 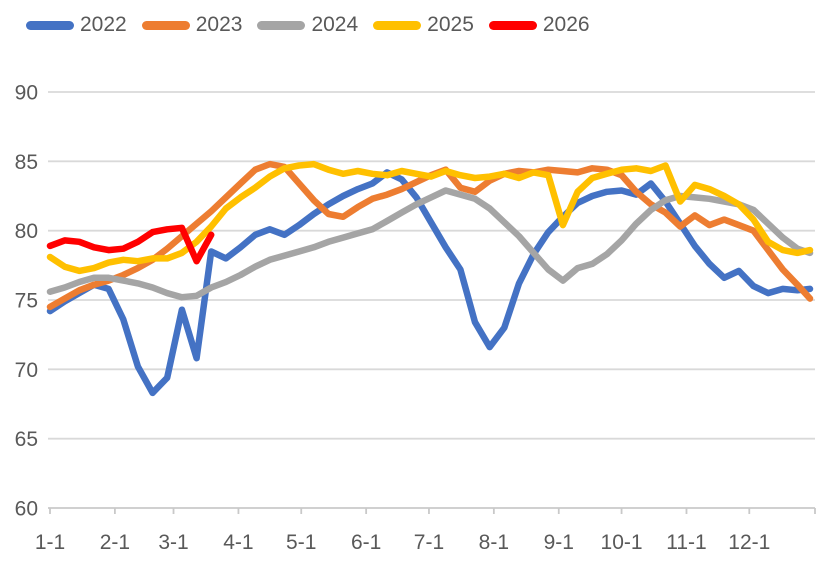 What do you see at coordinates (281, 25) in the screenshot?
I see `legend-swatch-2024` at bounding box center [281, 25].